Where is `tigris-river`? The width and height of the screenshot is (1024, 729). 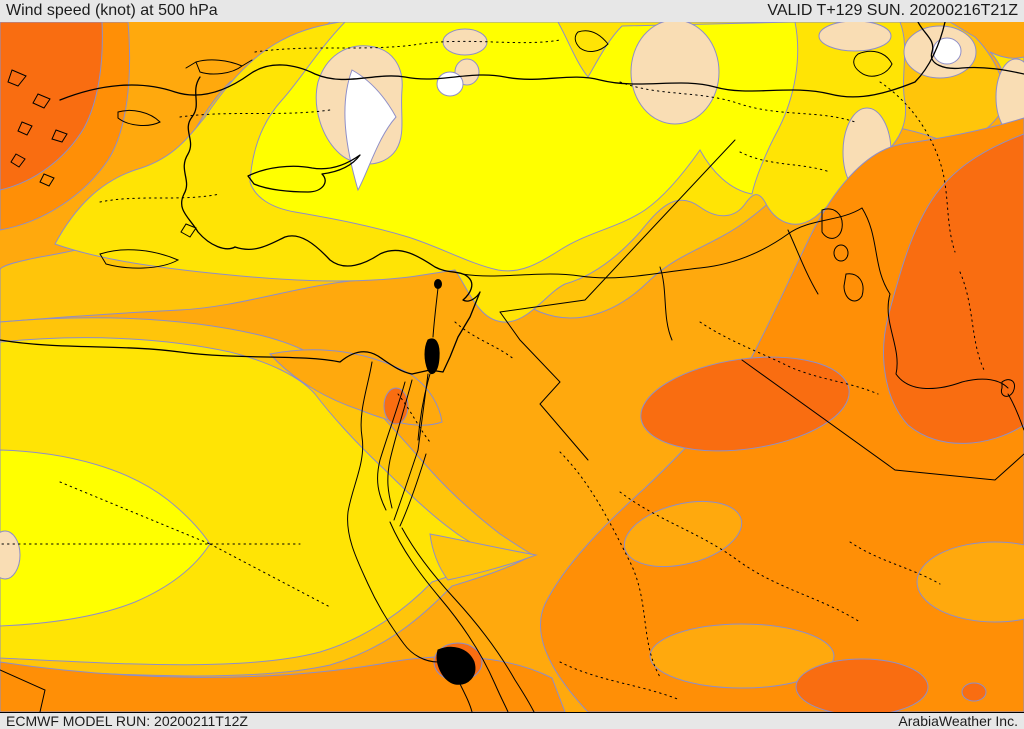
tigris-river is located at coordinates (803, 262).